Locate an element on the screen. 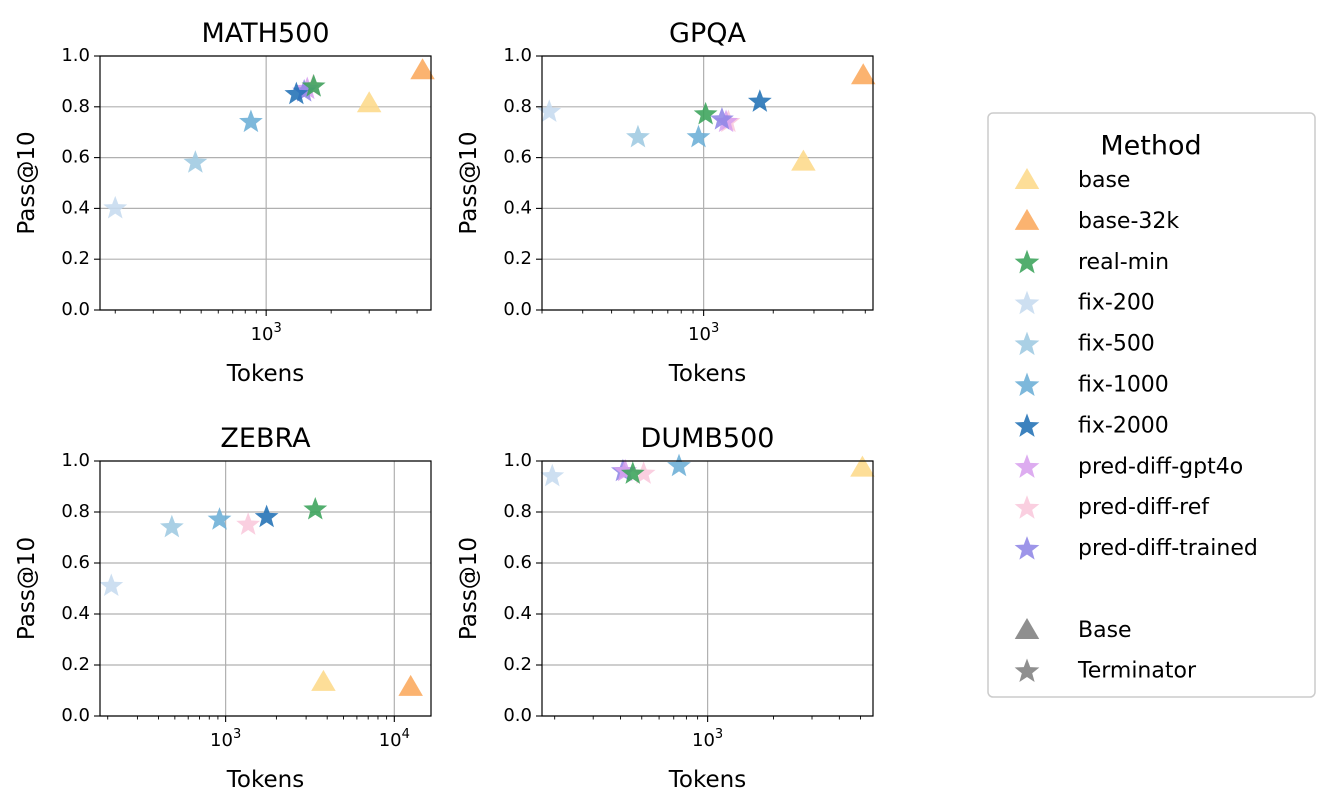  legend-item-fix-500: fix-500 is located at coordinates (1084, 344).